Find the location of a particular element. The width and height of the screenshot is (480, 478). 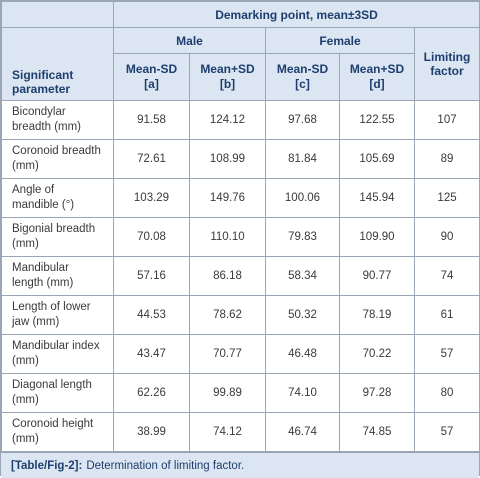

male-mean-plus-sd-cell: 149.76 is located at coordinates (227, 198).